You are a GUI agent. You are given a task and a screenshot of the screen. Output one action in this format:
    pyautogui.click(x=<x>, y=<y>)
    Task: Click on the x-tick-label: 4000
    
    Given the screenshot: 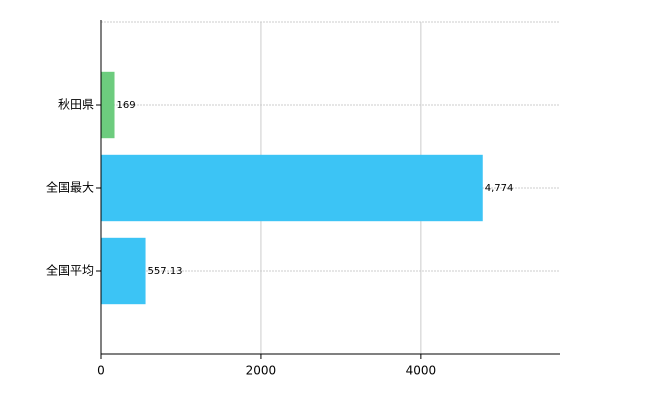 What is the action you would take?
    pyautogui.click(x=421, y=371)
    